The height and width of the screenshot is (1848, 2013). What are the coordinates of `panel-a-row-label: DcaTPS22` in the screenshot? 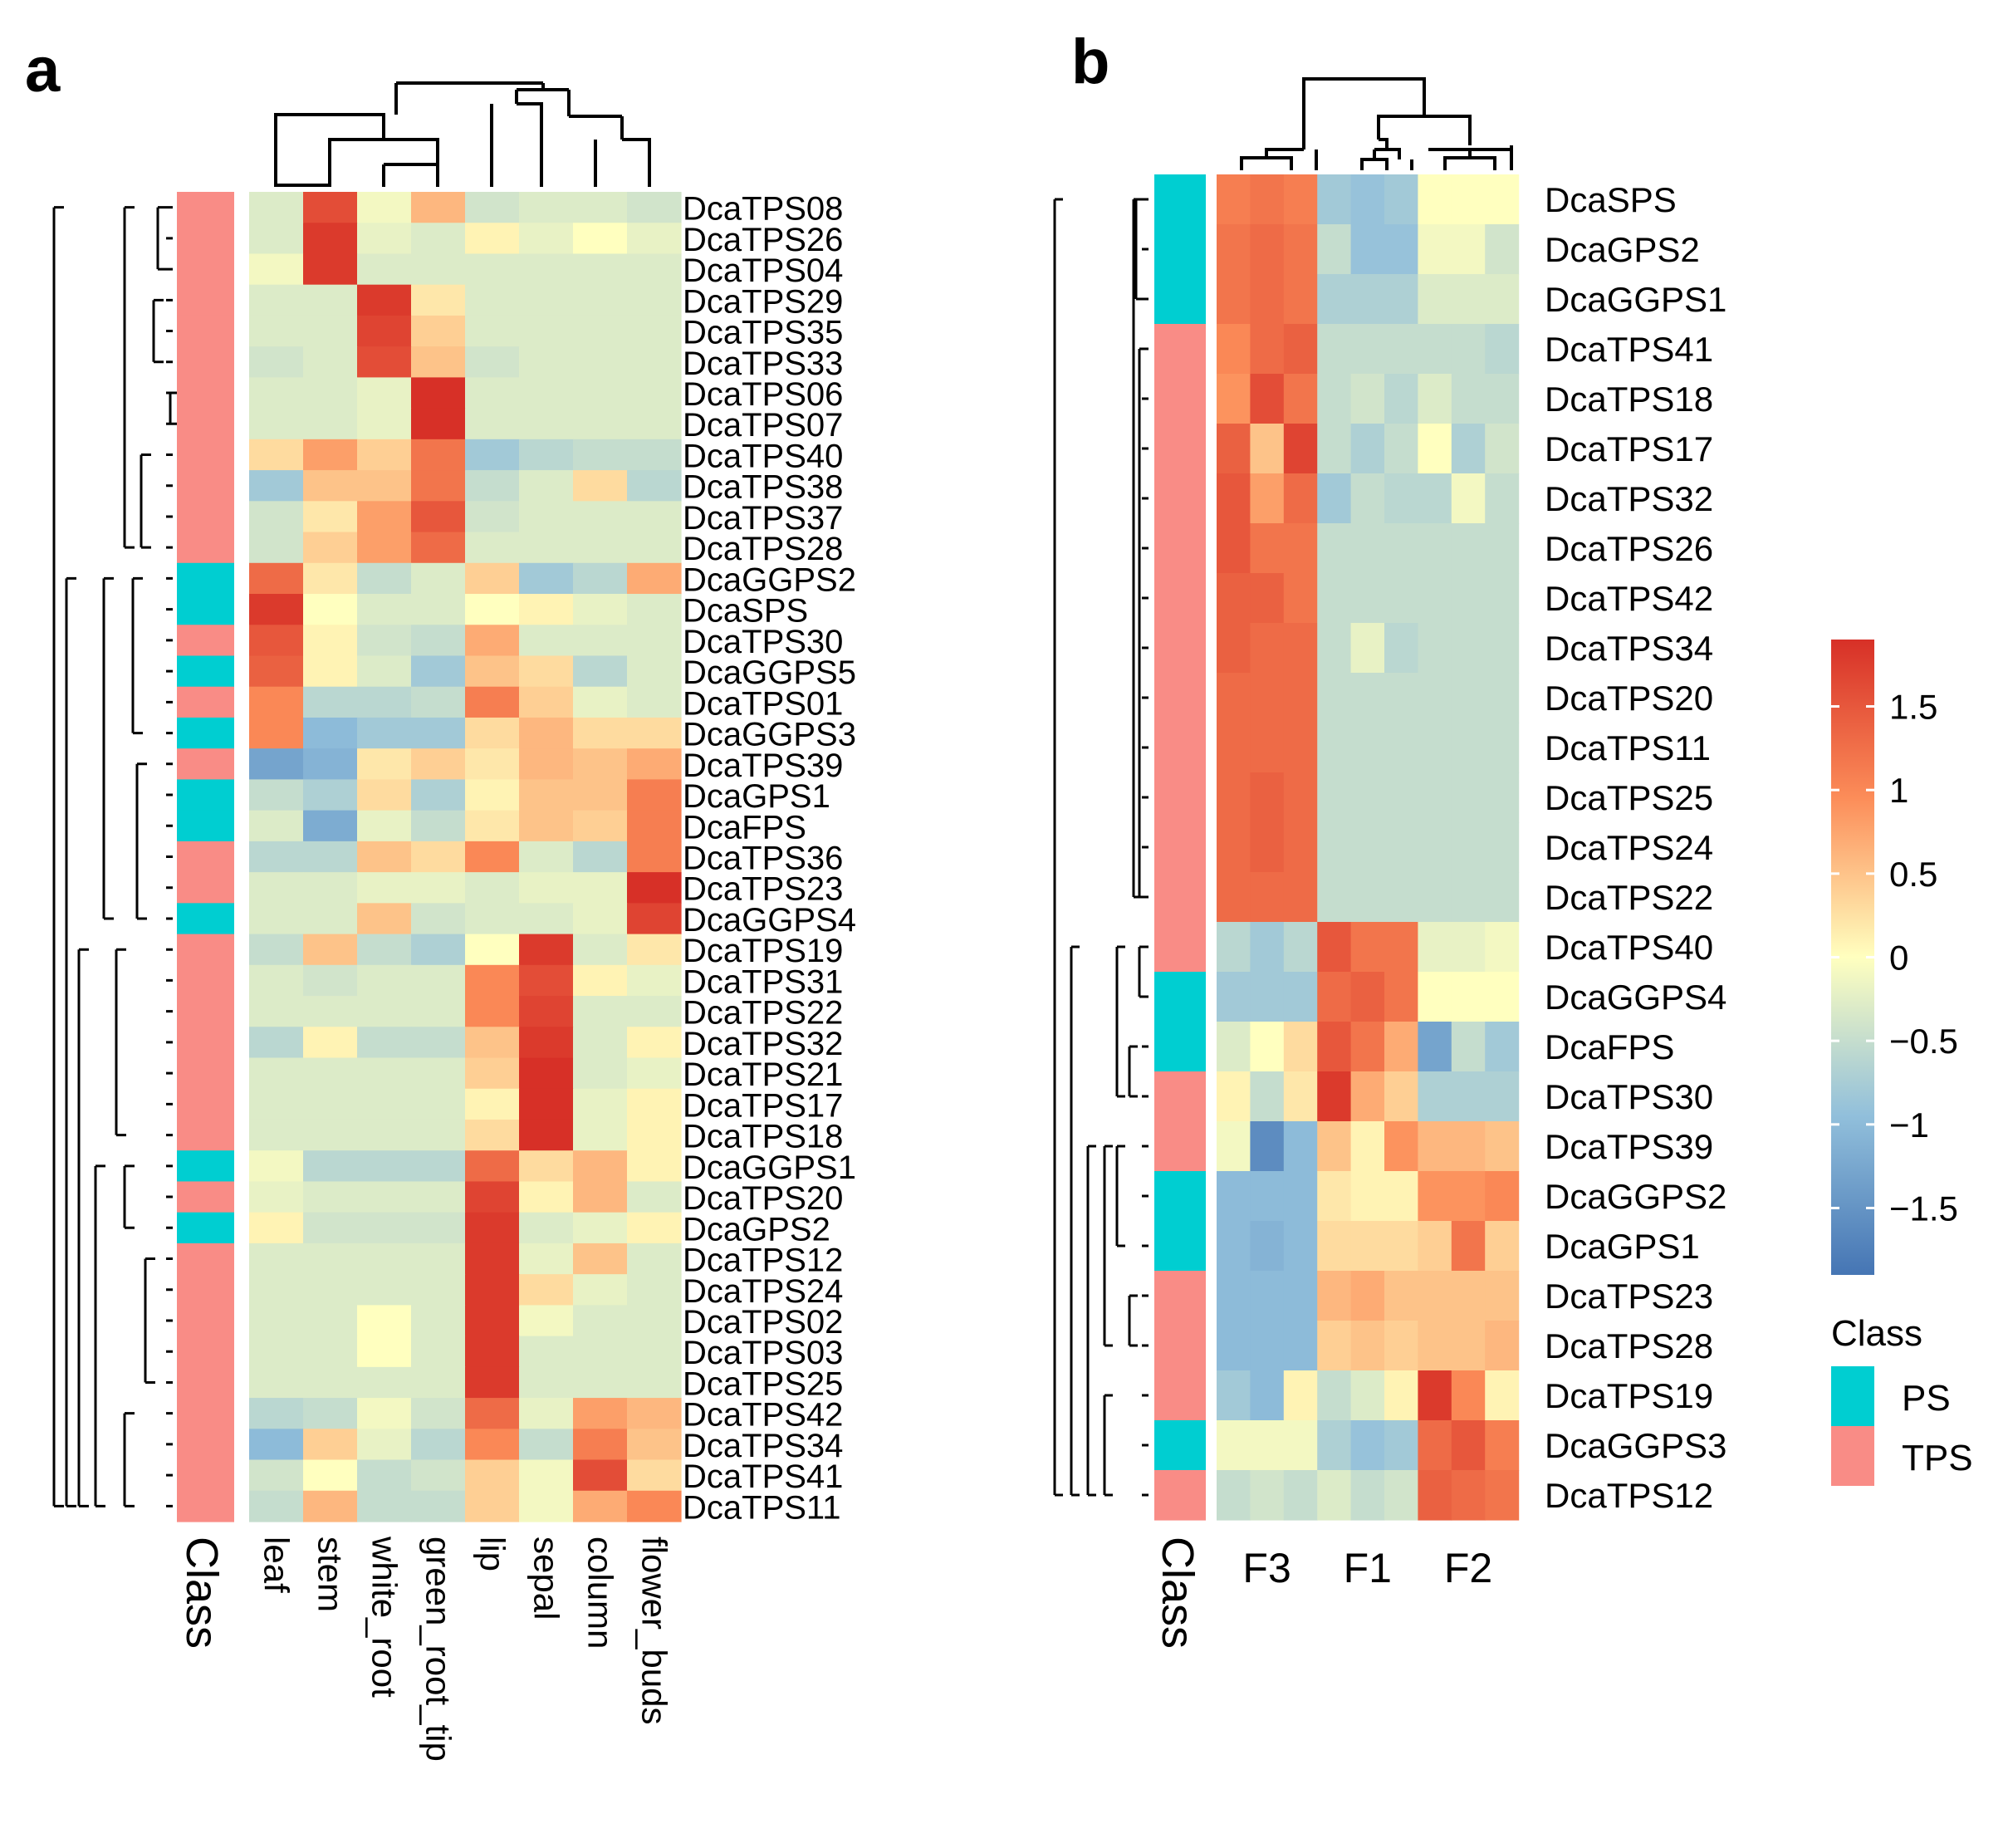 It's located at (763, 1013).